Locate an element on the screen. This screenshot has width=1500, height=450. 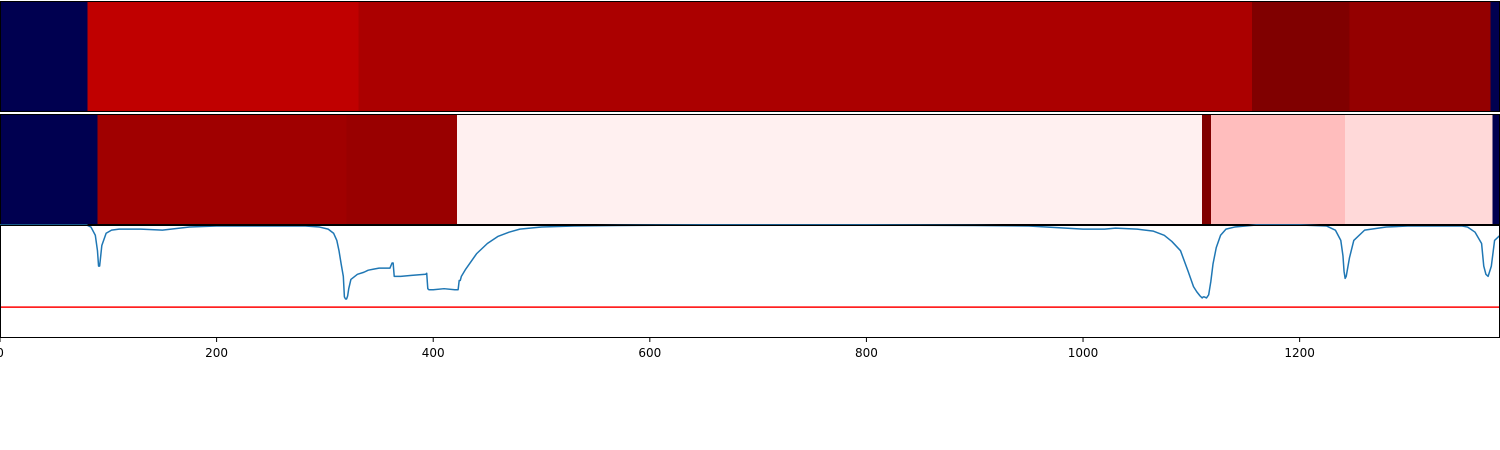
x-tick-label: 400 is located at coordinates (433, 353).